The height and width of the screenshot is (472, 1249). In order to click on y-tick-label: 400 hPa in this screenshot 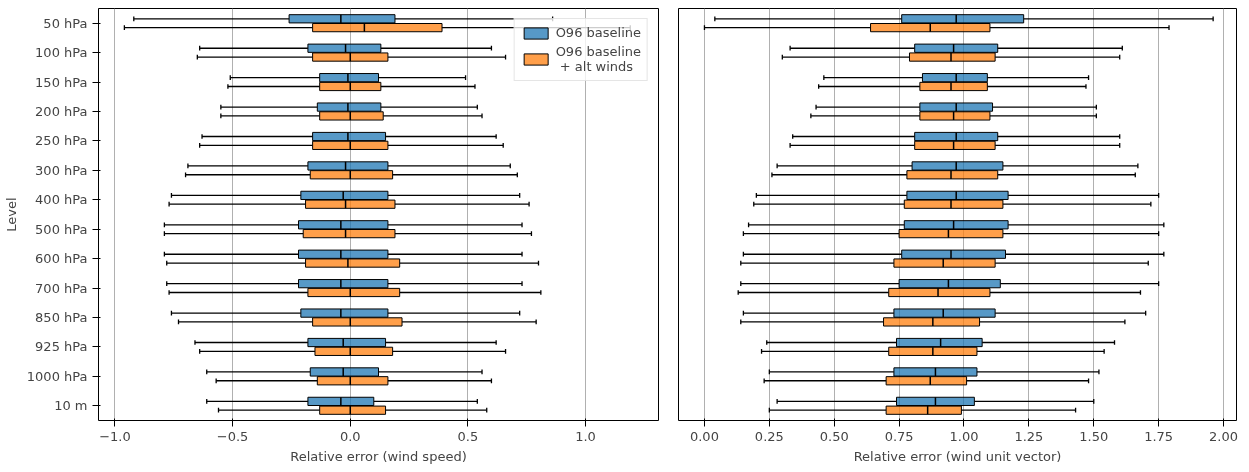, I will do `click(61, 200)`.